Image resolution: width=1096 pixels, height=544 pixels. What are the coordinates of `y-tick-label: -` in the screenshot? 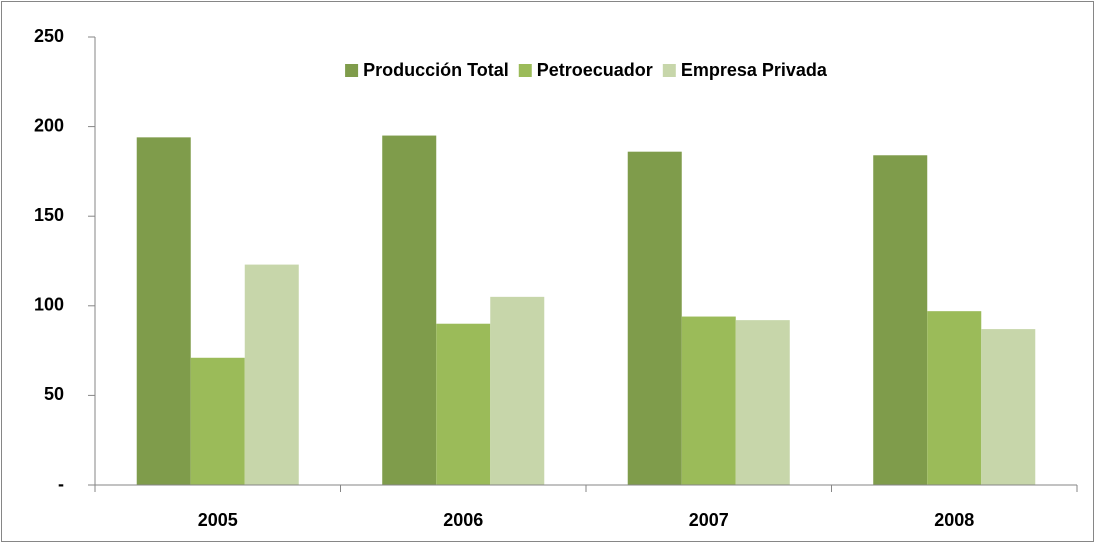 It's located at (61, 484).